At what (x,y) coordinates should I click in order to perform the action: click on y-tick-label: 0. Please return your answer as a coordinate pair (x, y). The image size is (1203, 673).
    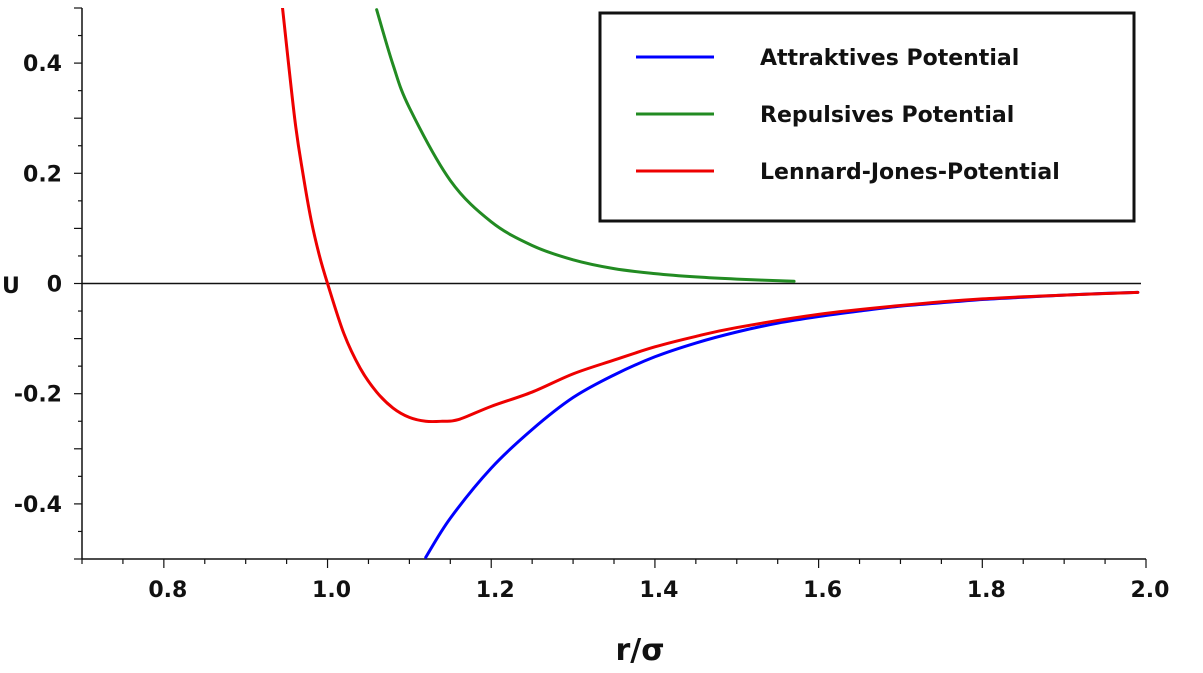
    Looking at the image, I should click on (54, 285).